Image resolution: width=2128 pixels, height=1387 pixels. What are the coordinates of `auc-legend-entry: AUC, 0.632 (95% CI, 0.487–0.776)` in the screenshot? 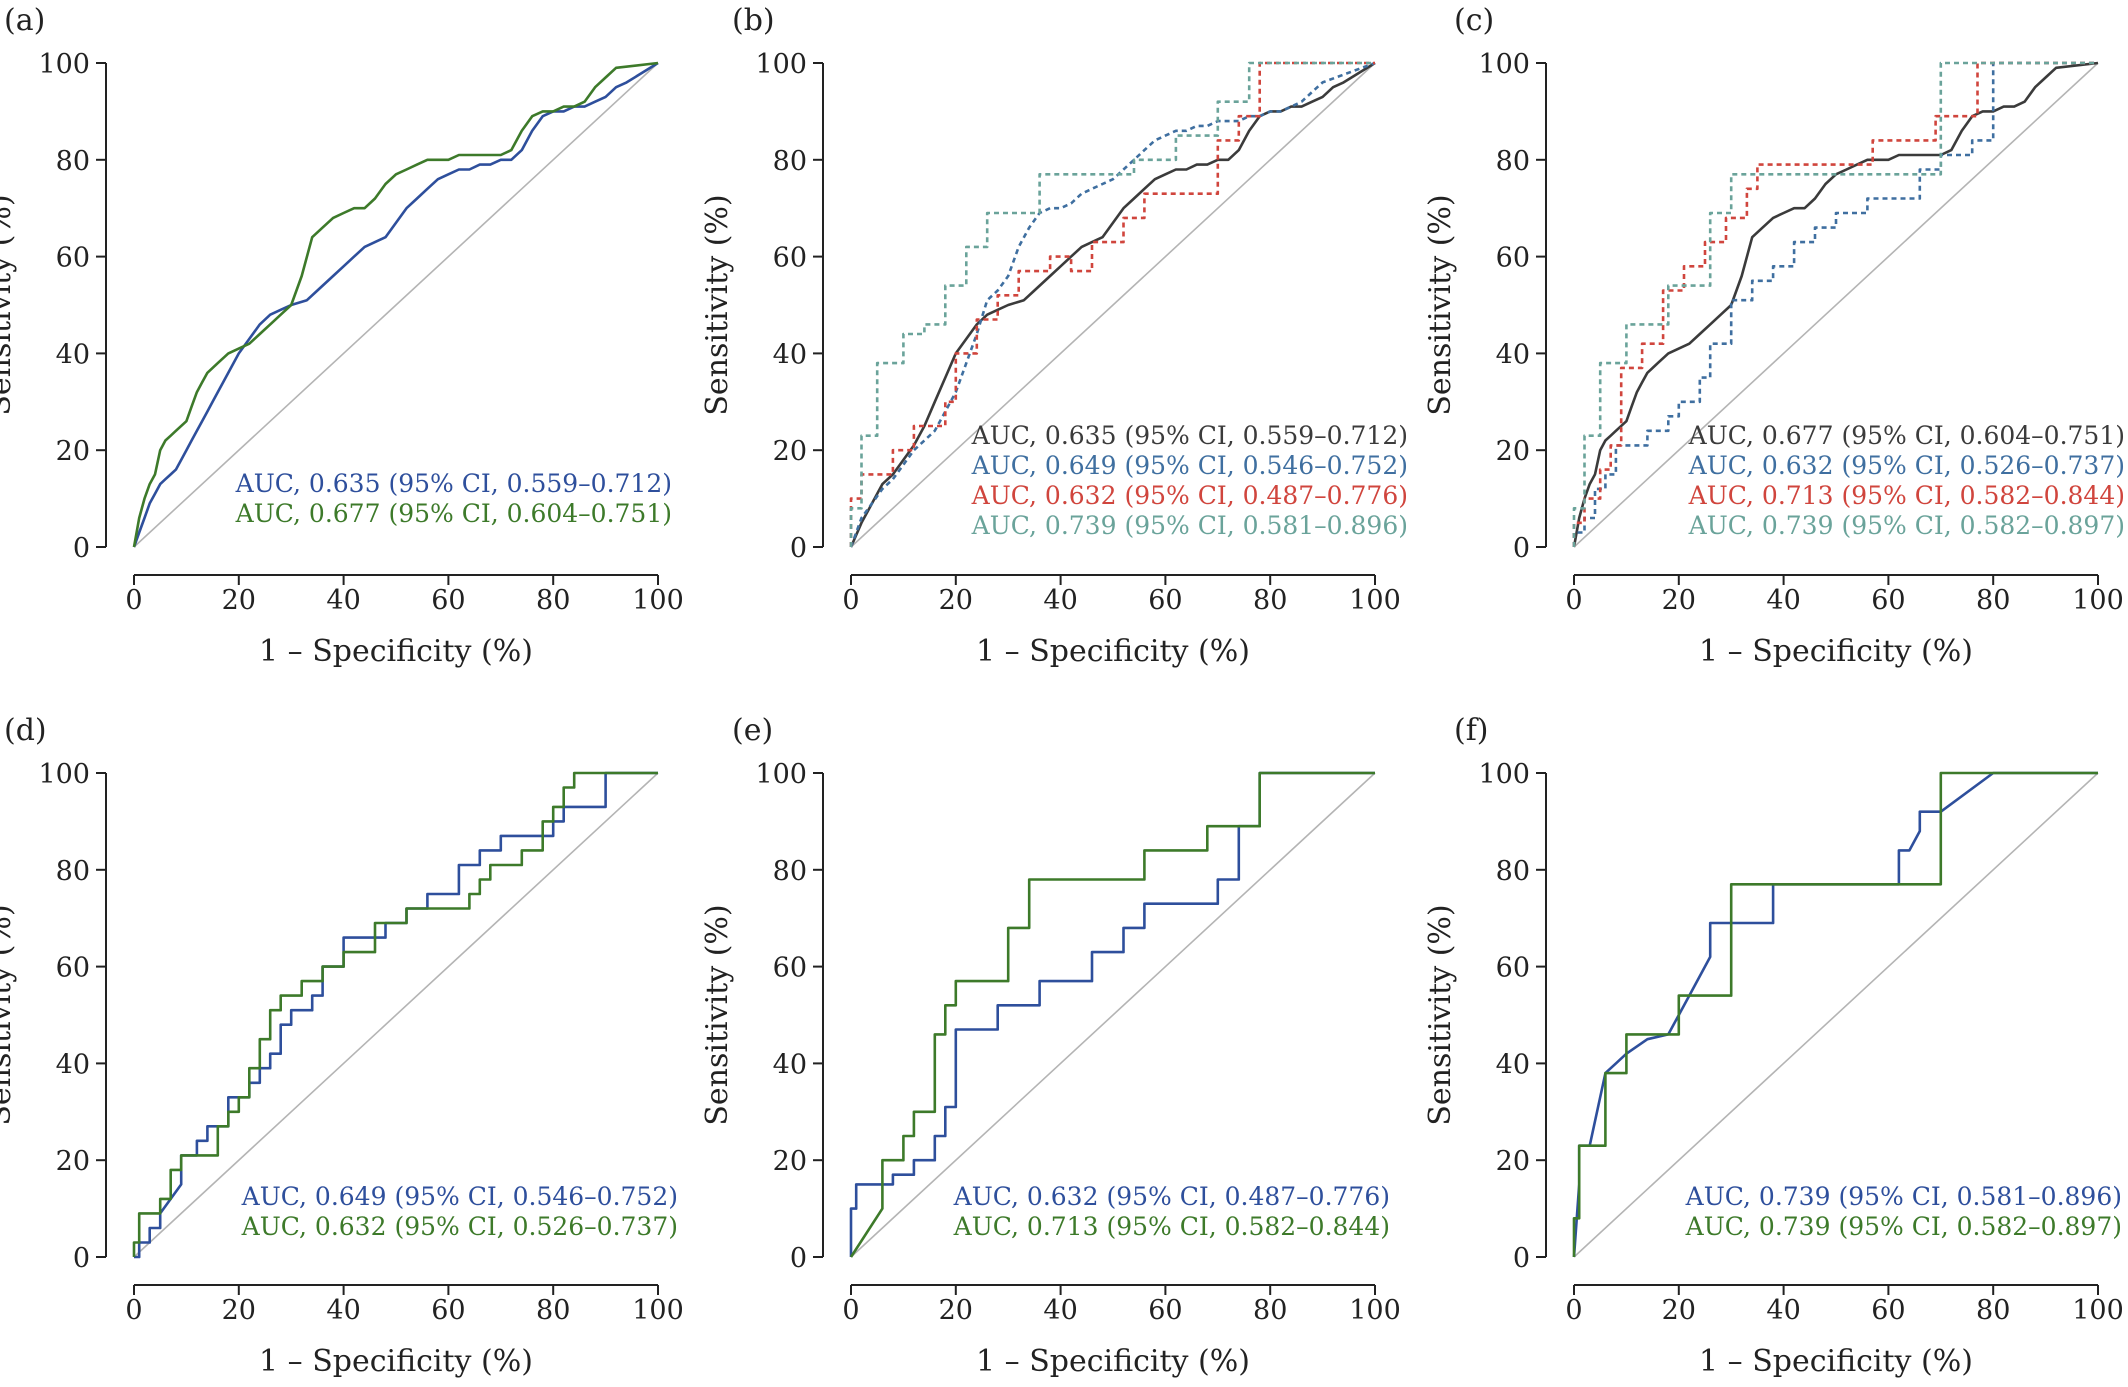 It's located at (1171, 1196).